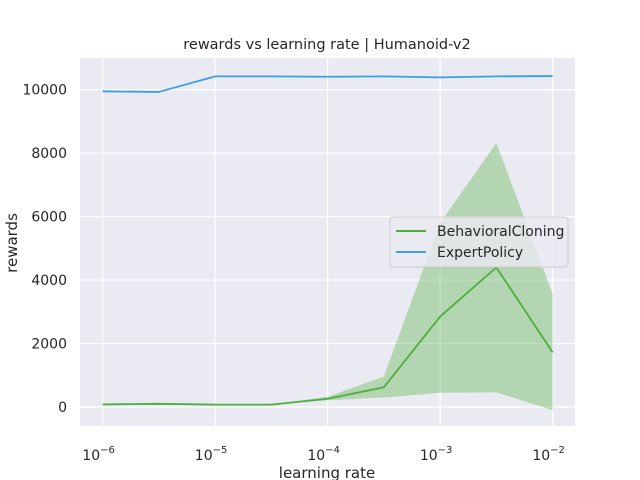  What do you see at coordinates (44, 249) in the screenshot?
I see `y-axis-ticks: 0 2000 4000 6000 8000 10000` at bounding box center [44, 249].